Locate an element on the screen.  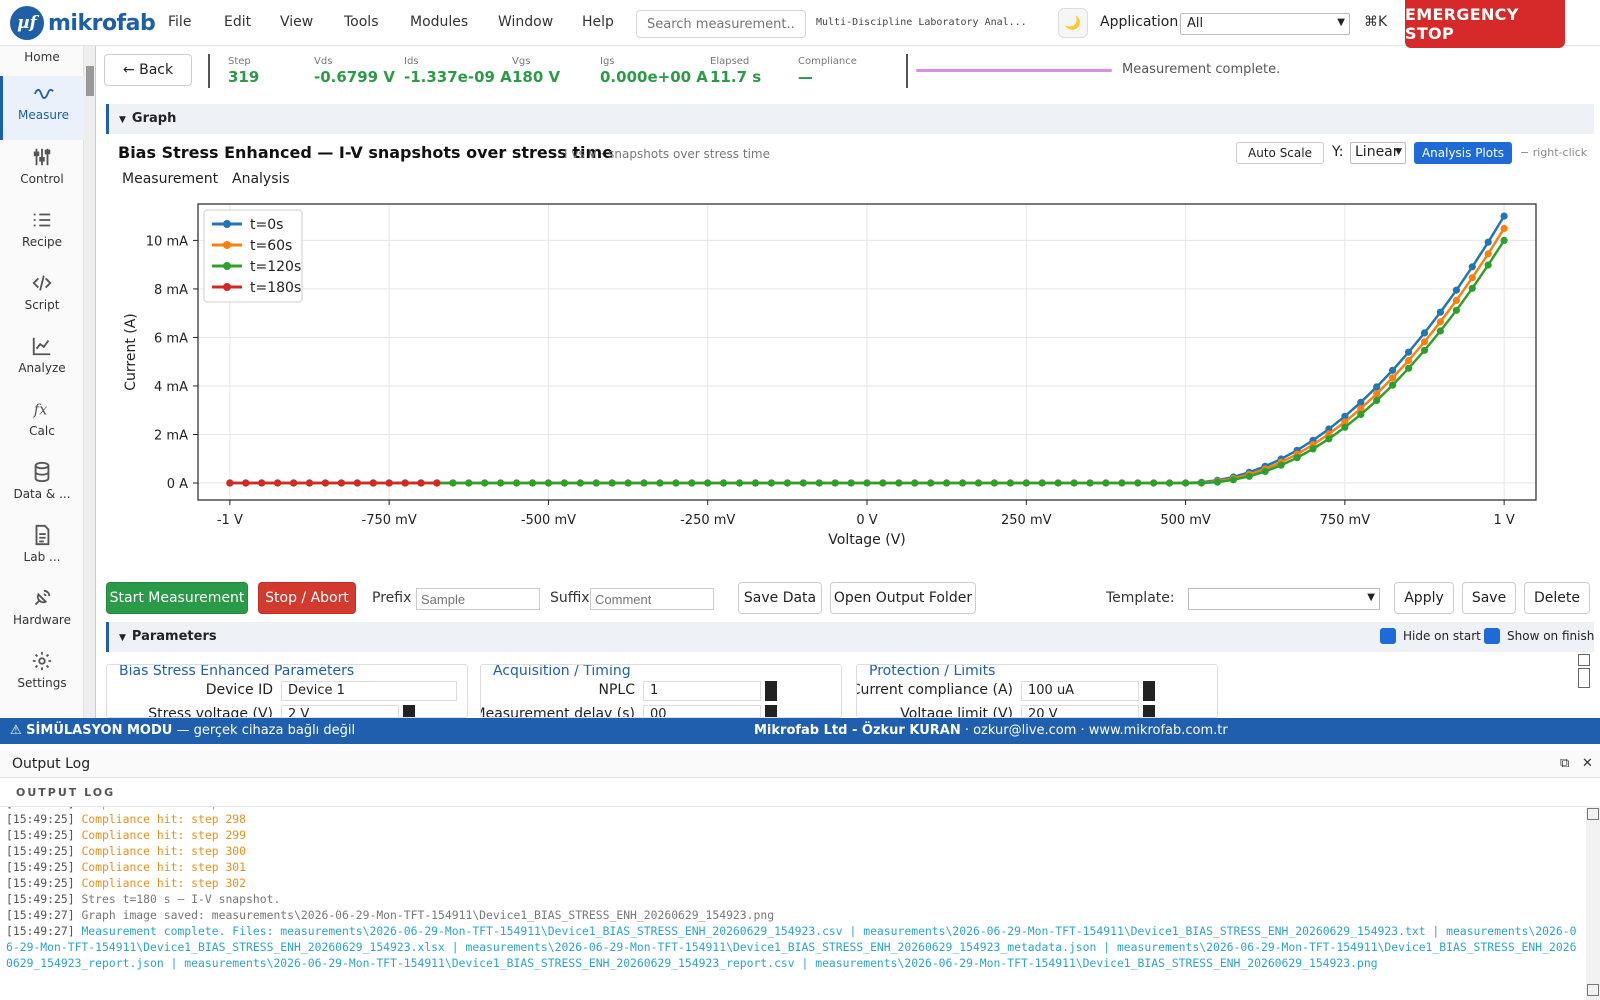
sidebar-item-settings: Settings is located at coordinates (42, 676).